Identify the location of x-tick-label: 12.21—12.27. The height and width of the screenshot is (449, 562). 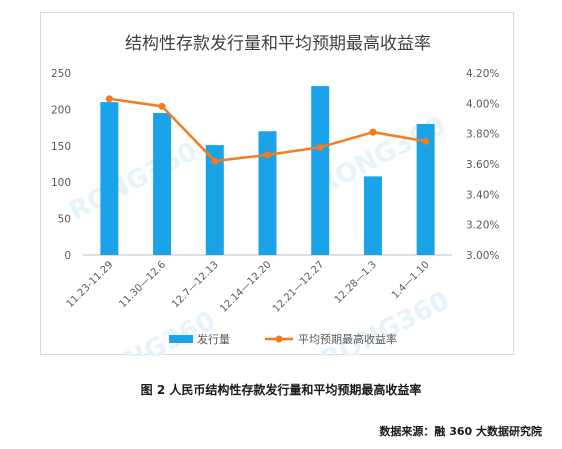
(298, 286).